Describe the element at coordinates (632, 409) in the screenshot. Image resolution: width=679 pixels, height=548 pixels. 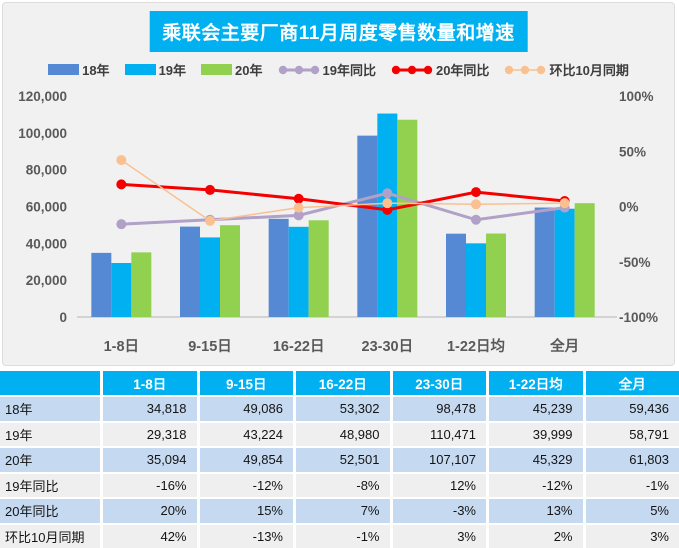
I see `table-cell: 59,436` at that location.